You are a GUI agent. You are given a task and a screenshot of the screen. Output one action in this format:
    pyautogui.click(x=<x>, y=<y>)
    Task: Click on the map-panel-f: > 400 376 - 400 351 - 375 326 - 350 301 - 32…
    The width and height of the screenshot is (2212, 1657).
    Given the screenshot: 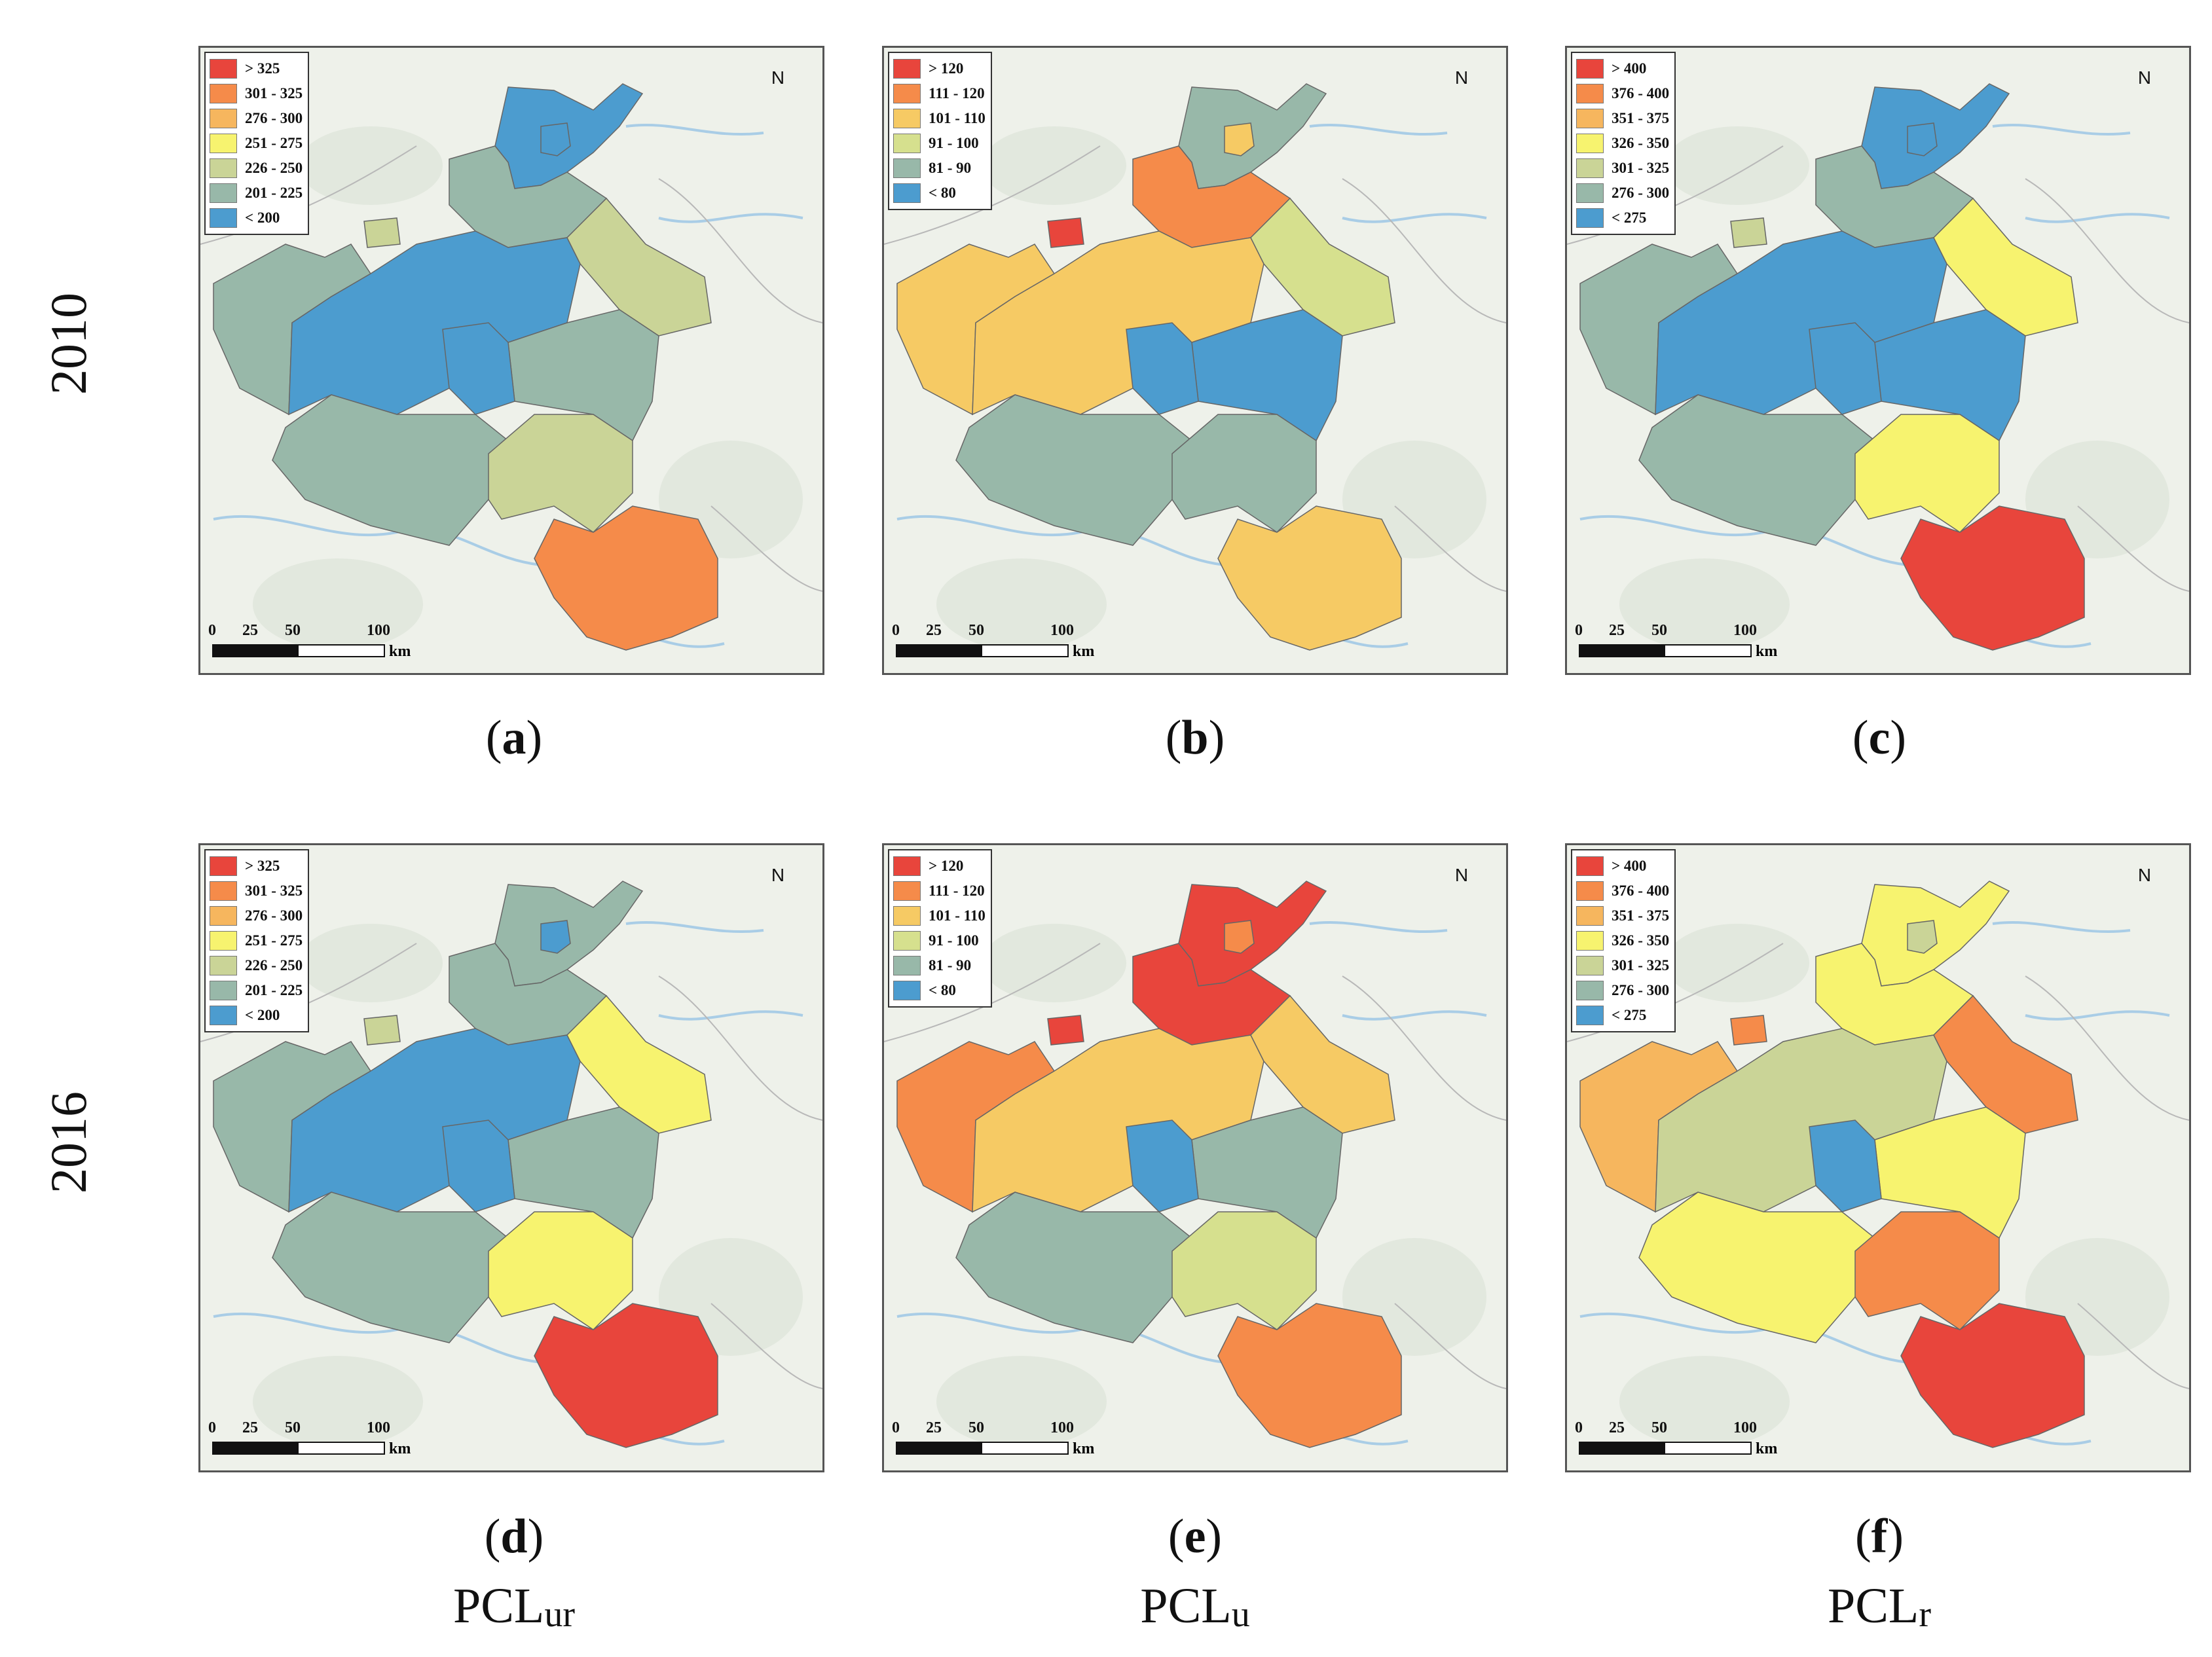 What is the action you would take?
    pyautogui.click(x=1878, y=1158)
    